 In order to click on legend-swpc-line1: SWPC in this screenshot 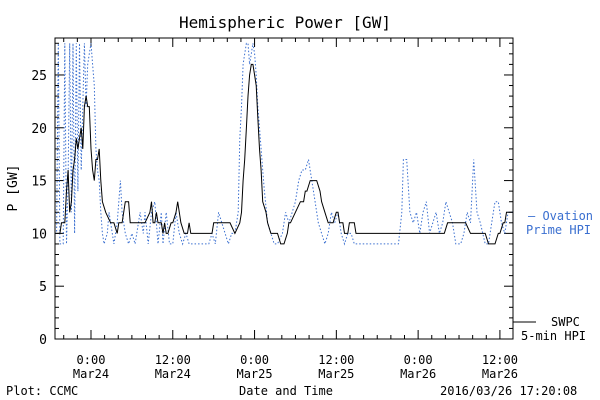, I will do `click(565, 322)`.